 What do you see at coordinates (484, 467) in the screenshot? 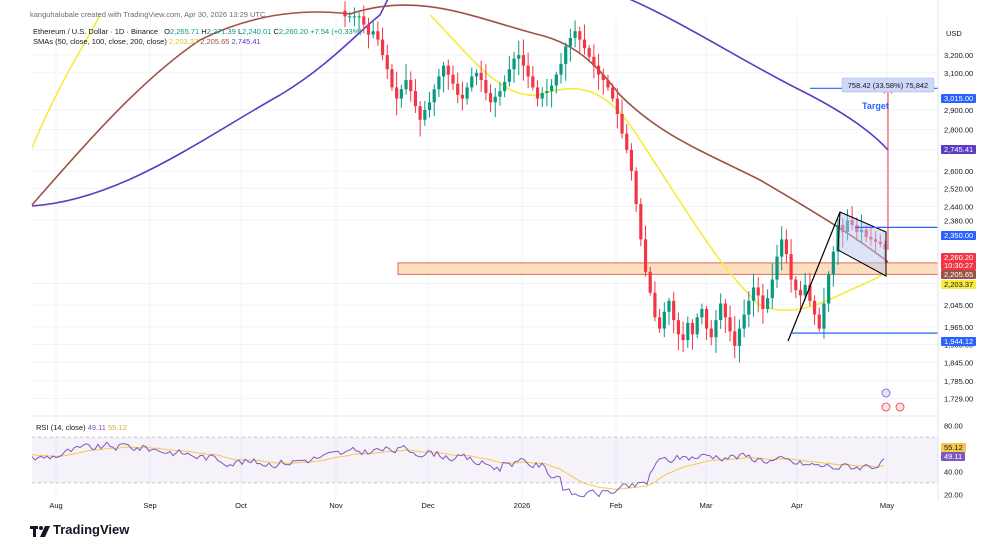
I see `rsi-pane` at bounding box center [484, 467].